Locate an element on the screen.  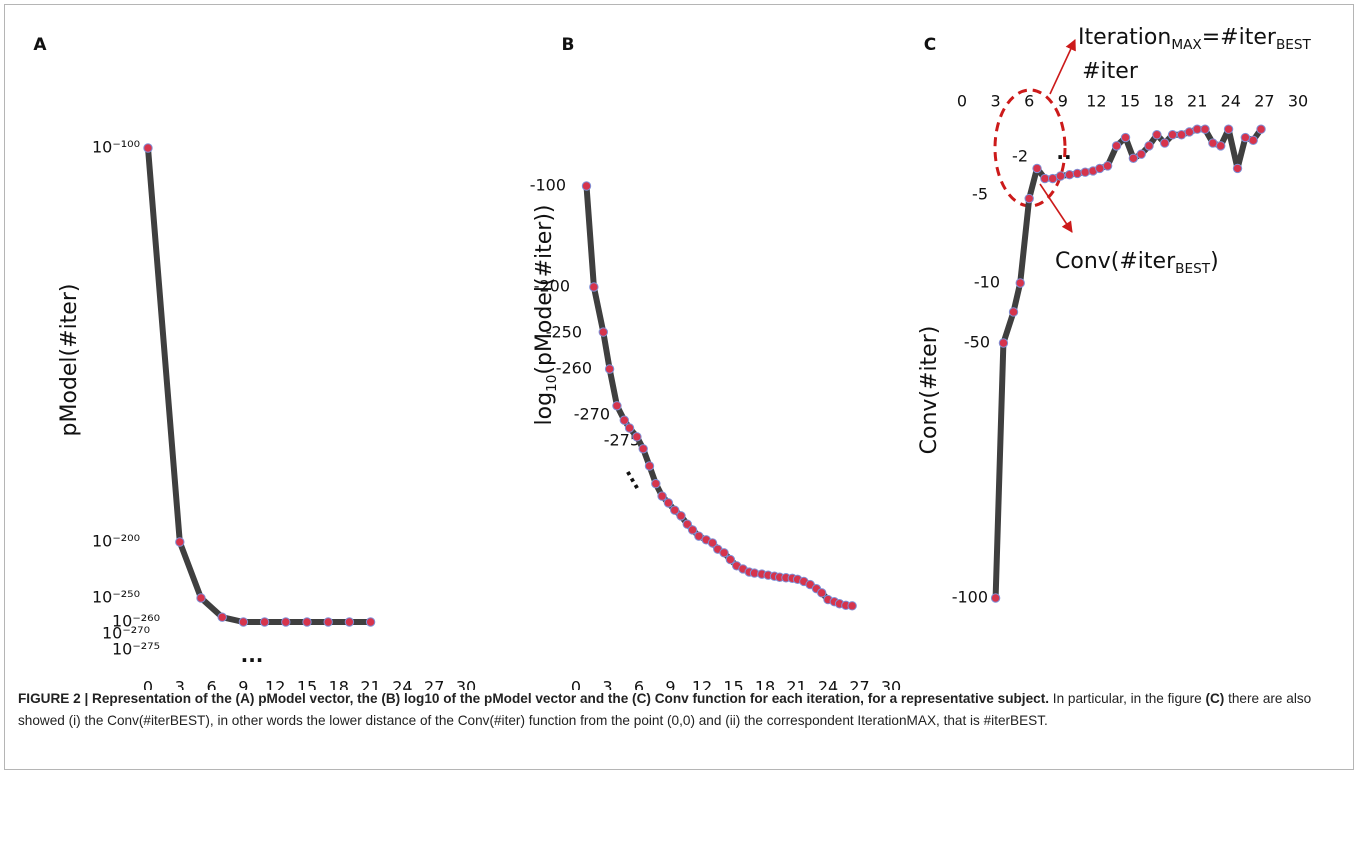
y-tick-label: 10⁻²⁵⁰ is located at coordinates (116, 597).